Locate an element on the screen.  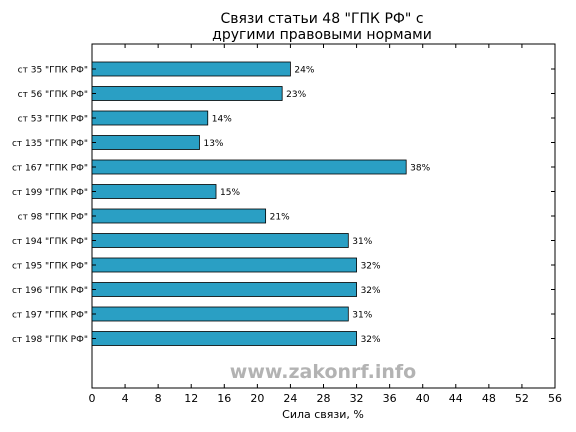
x-tick-label: 0 is located at coordinates (92, 398).